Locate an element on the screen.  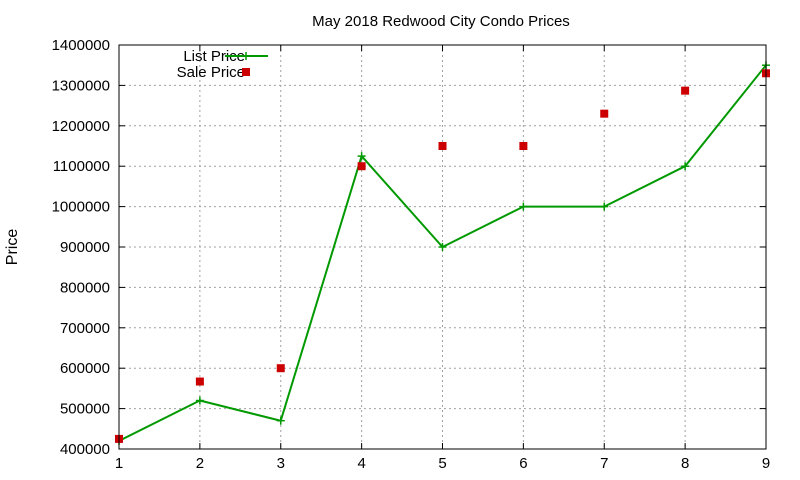
y-tick-label: 1000000 is located at coordinates (81, 207).